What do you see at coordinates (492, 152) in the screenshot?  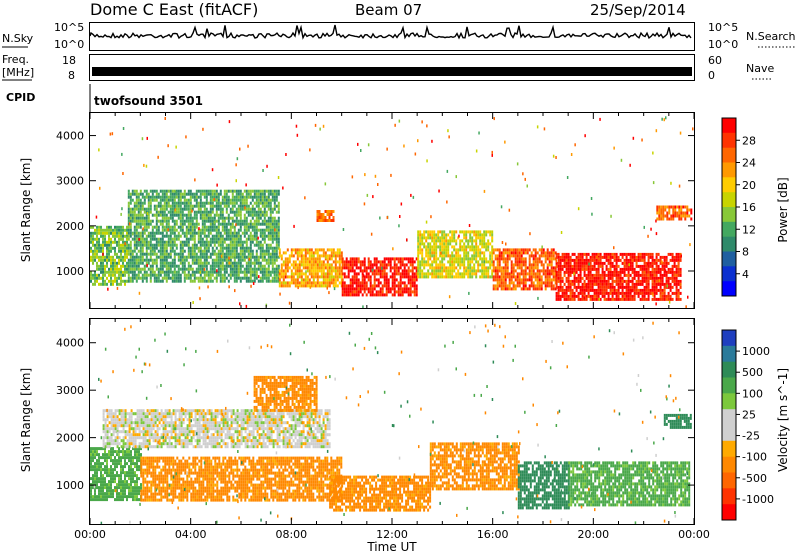 I see `scatter-cell` at bounding box center [492, 152].